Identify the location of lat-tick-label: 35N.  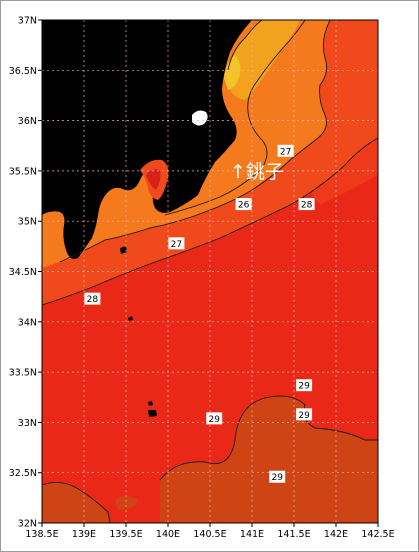
(27, 222).